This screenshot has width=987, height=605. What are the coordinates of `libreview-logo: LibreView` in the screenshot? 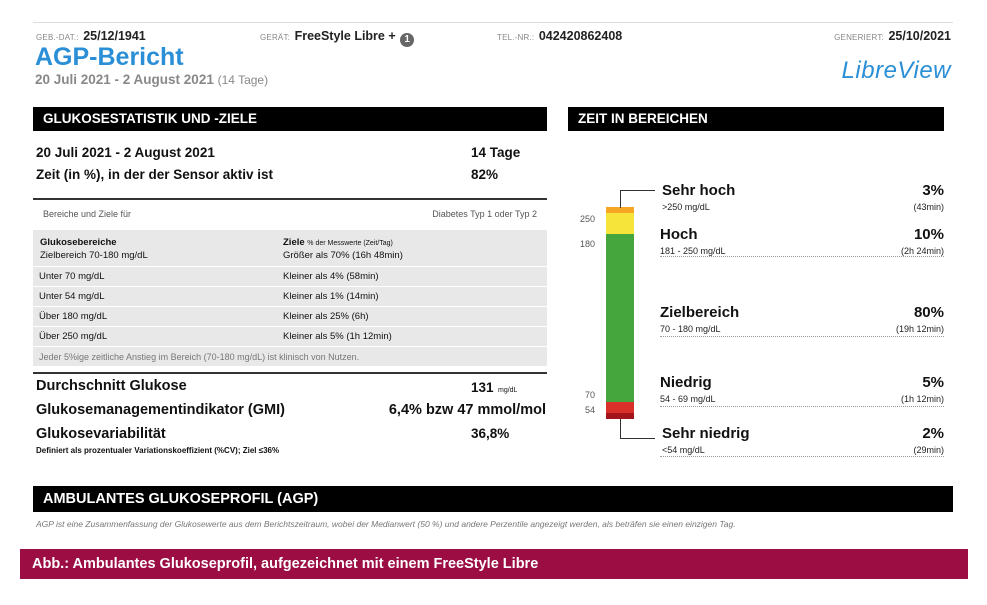 It's located at (896, 70).